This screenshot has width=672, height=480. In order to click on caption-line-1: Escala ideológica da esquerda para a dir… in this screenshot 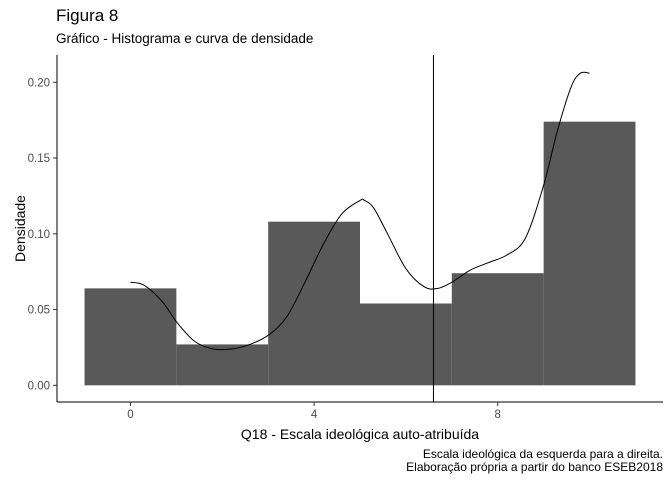, I will do `click(542, 454)`.